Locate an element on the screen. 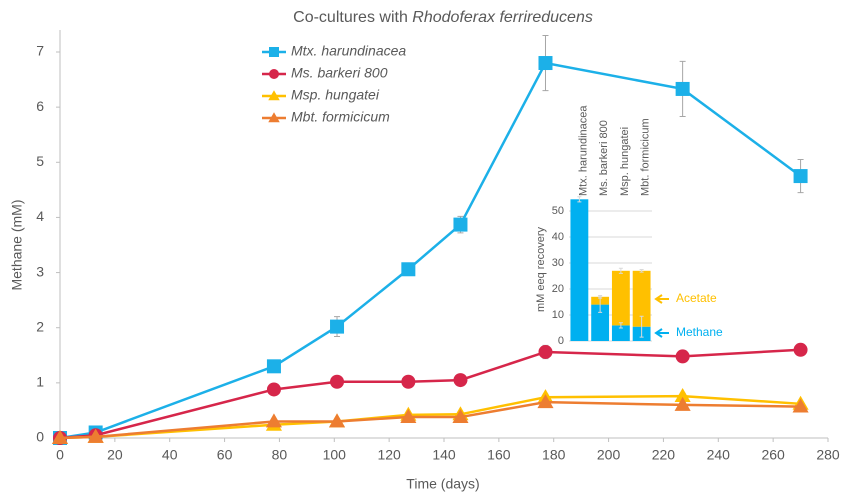 Image resolution: width=846 pixels, height=494 pixels. x-tick-label: 280 is located at coordinates (828, 455).